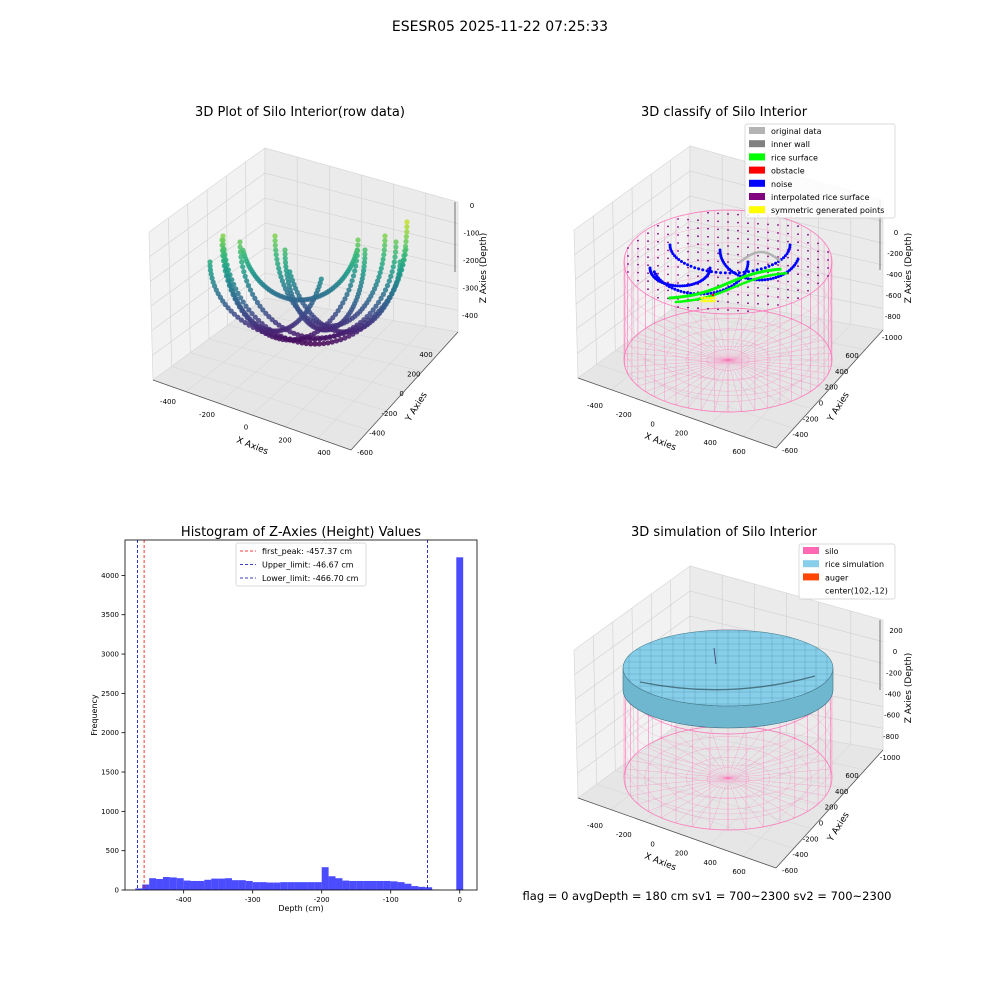  Describe the element at coordinates (839, 827) in the screenshot. I see `y-axis-label: Y Axies` at that location.